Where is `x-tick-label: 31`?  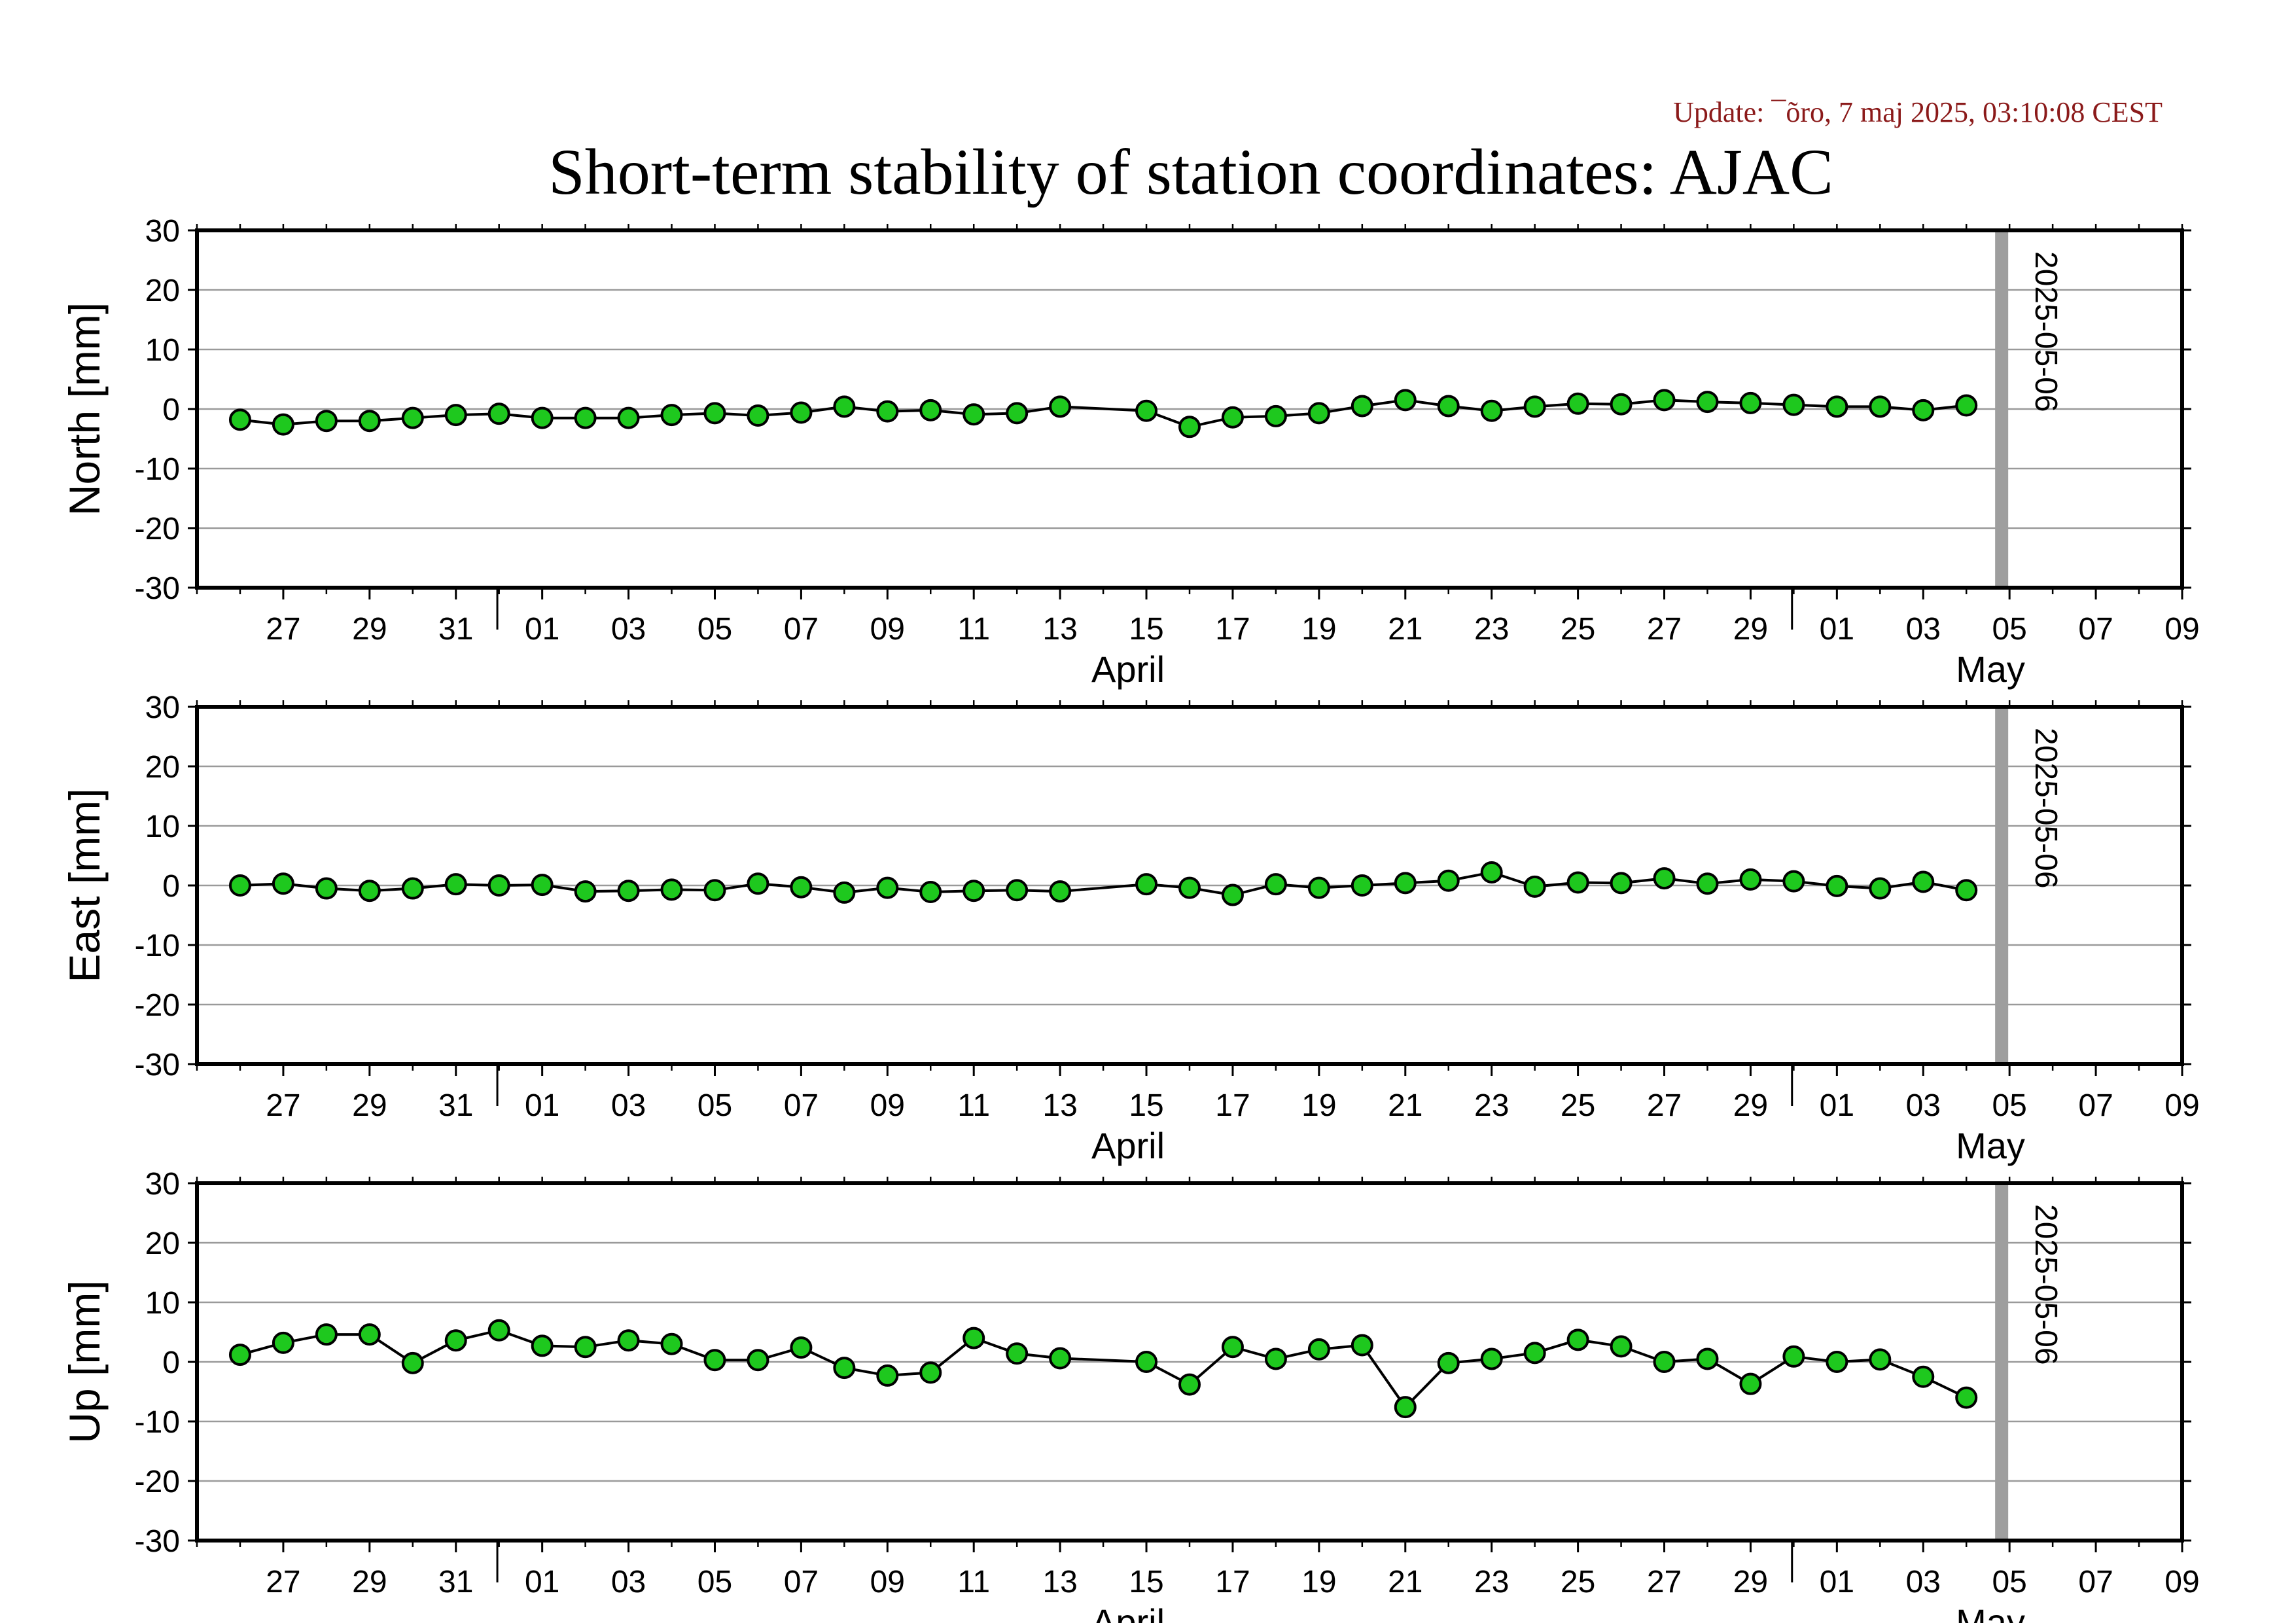 x-tick-label: 31 is located at coordinates (456, 1582).